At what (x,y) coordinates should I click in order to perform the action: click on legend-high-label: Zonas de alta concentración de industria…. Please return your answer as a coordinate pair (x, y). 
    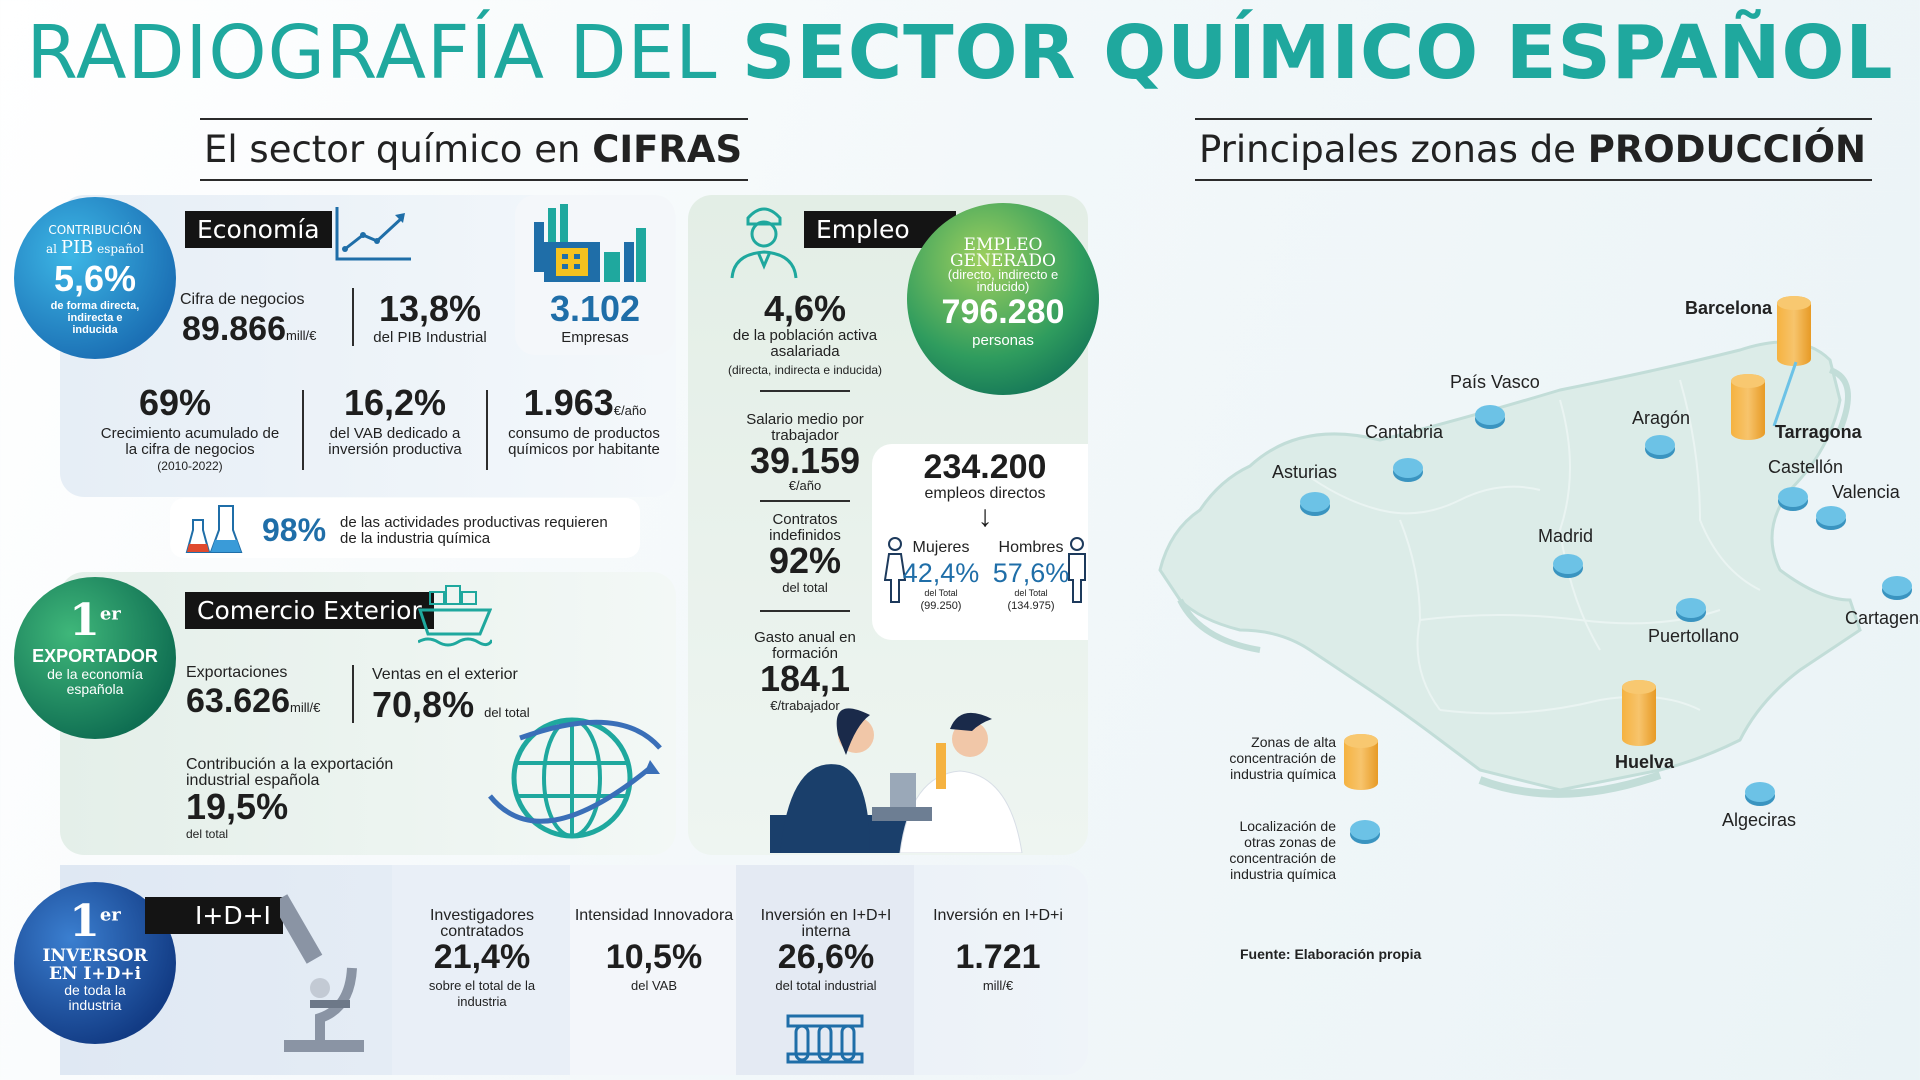
    Looking at the image, I should click on (1282, 758).